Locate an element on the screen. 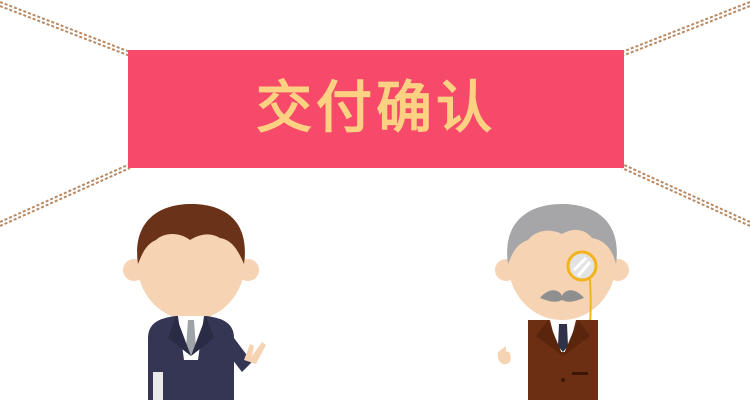 This screenshot has width=750, height=400. banner-title: 交付确认 is located at coordinates (376, 108).